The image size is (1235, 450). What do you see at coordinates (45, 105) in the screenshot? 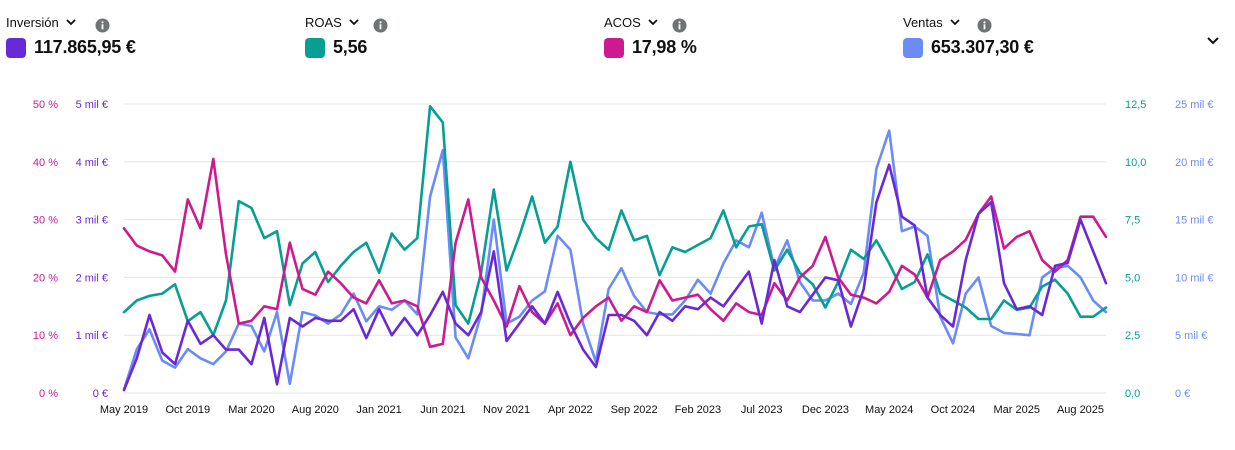
I see `acos-axis-tick: 50 %` at bounding box center [45, 105].